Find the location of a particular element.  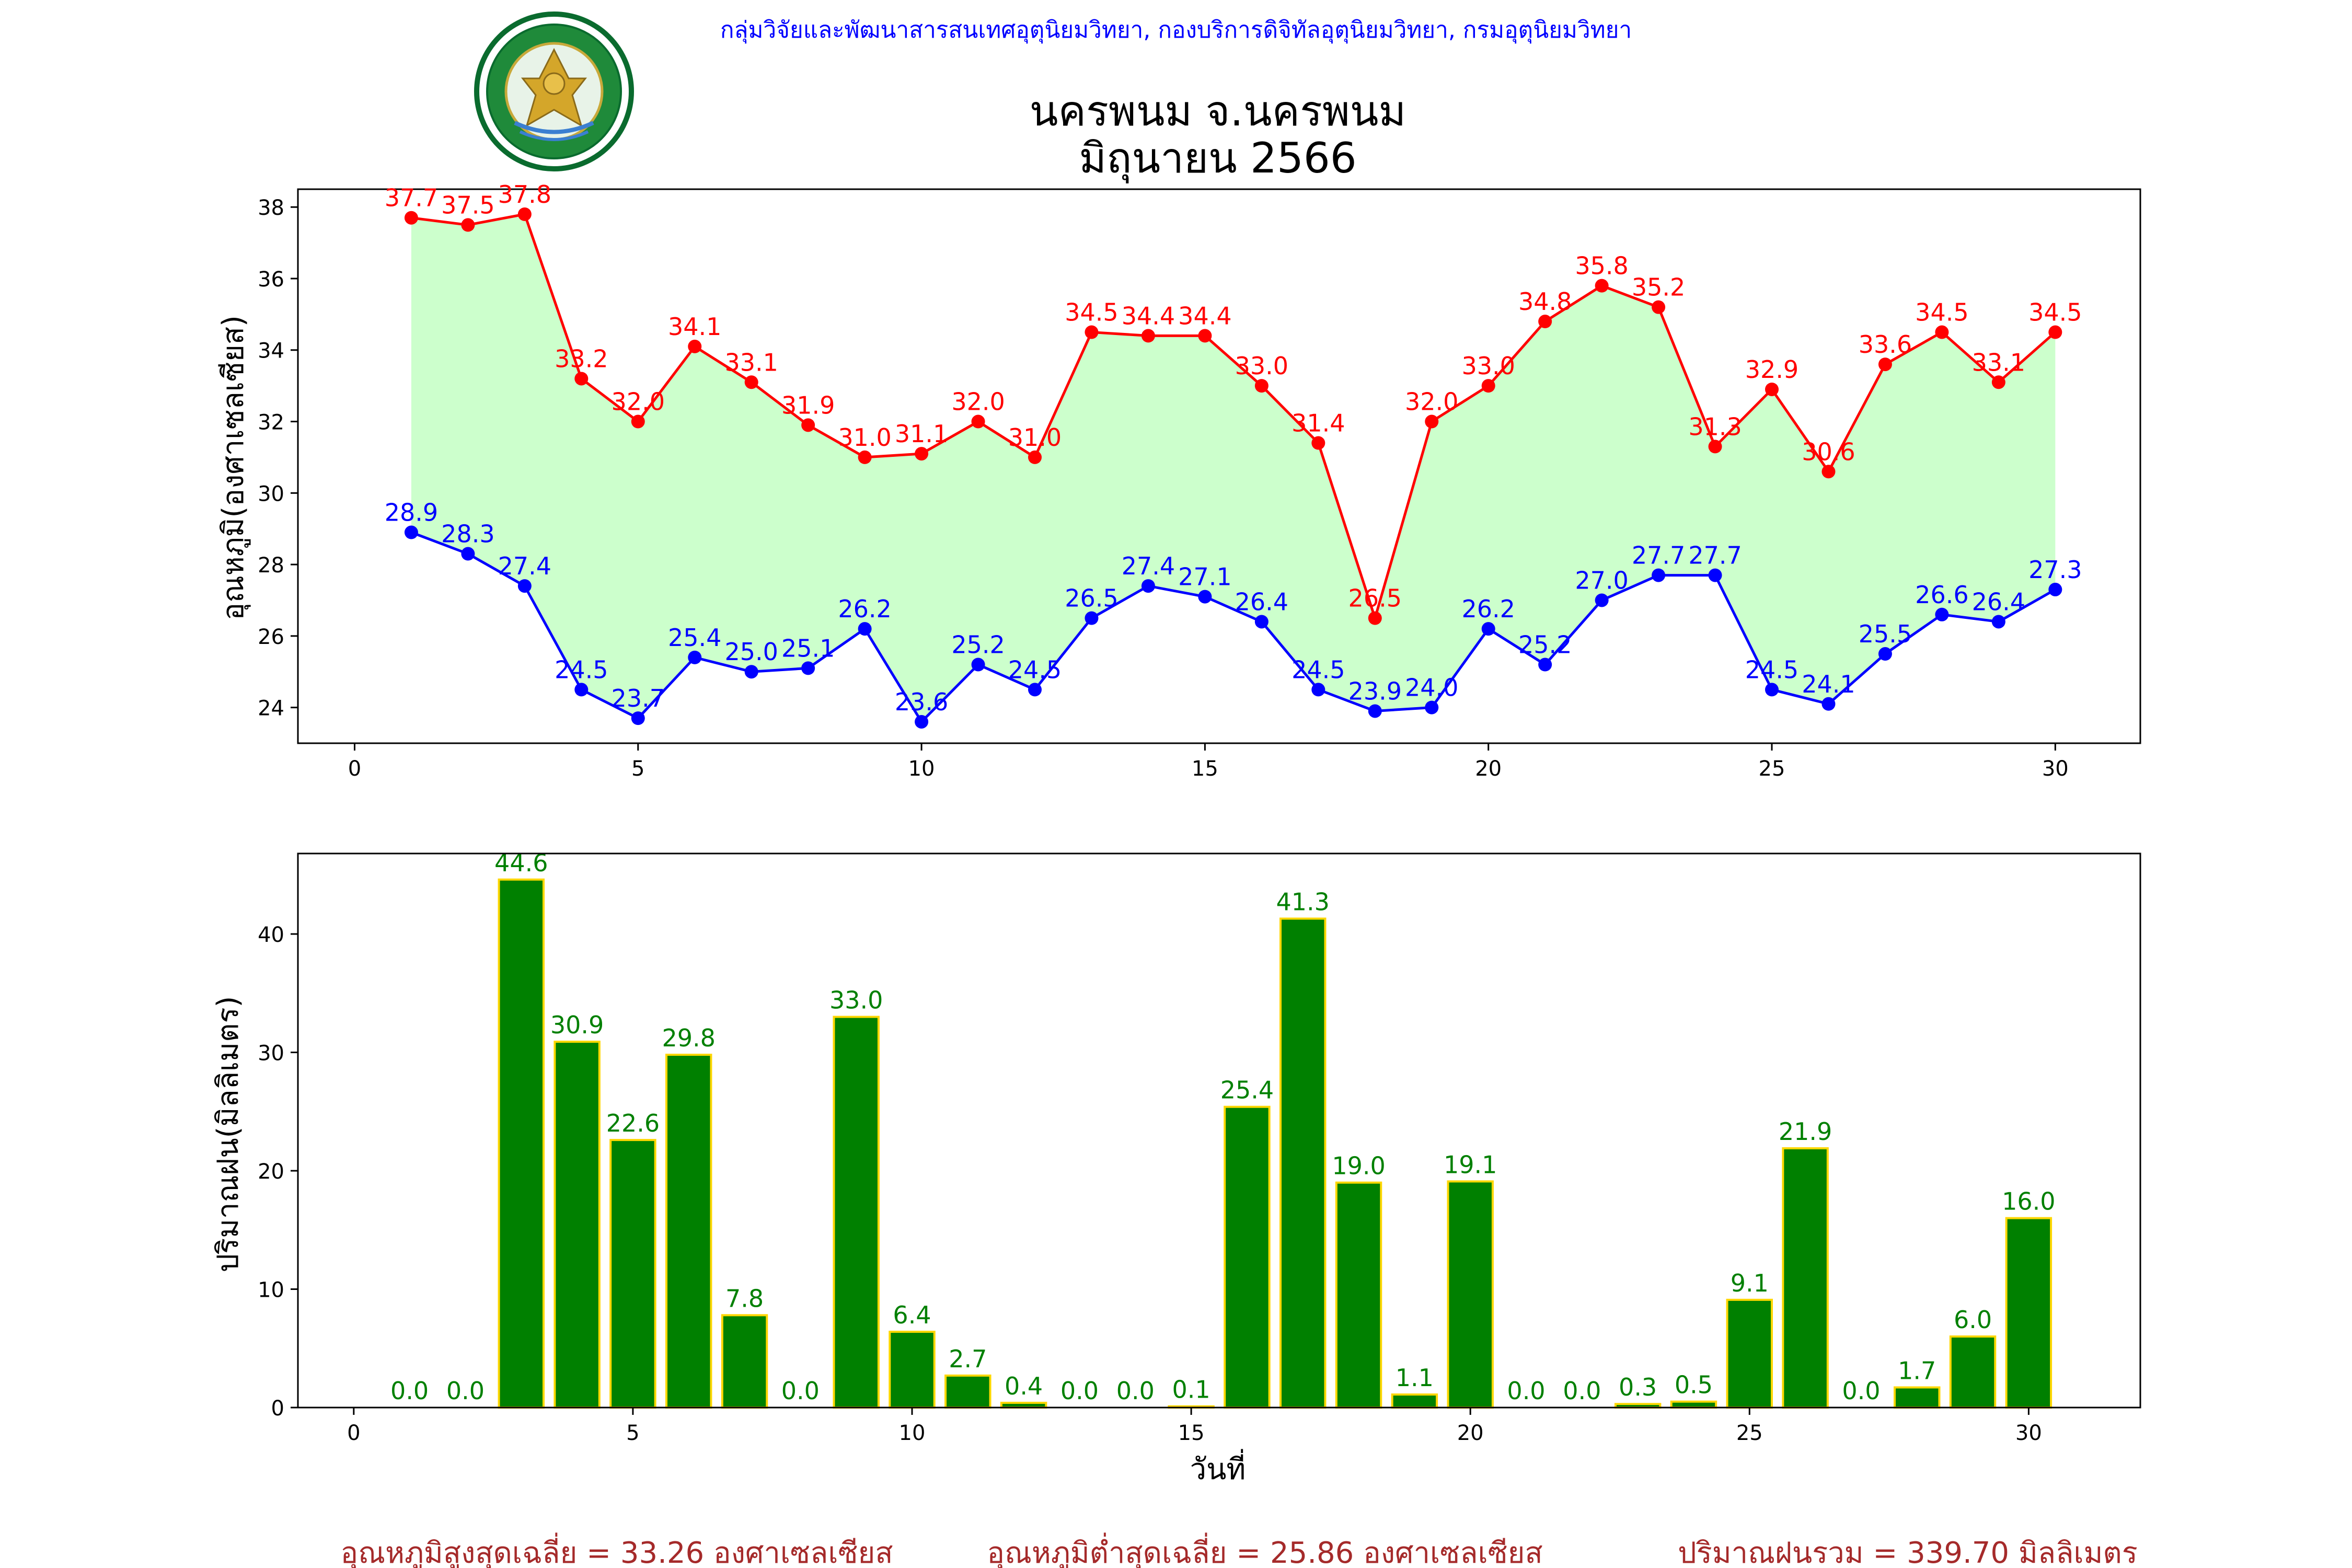

rain-data-label: 6.0 is located at coordinates (1973, 1320).